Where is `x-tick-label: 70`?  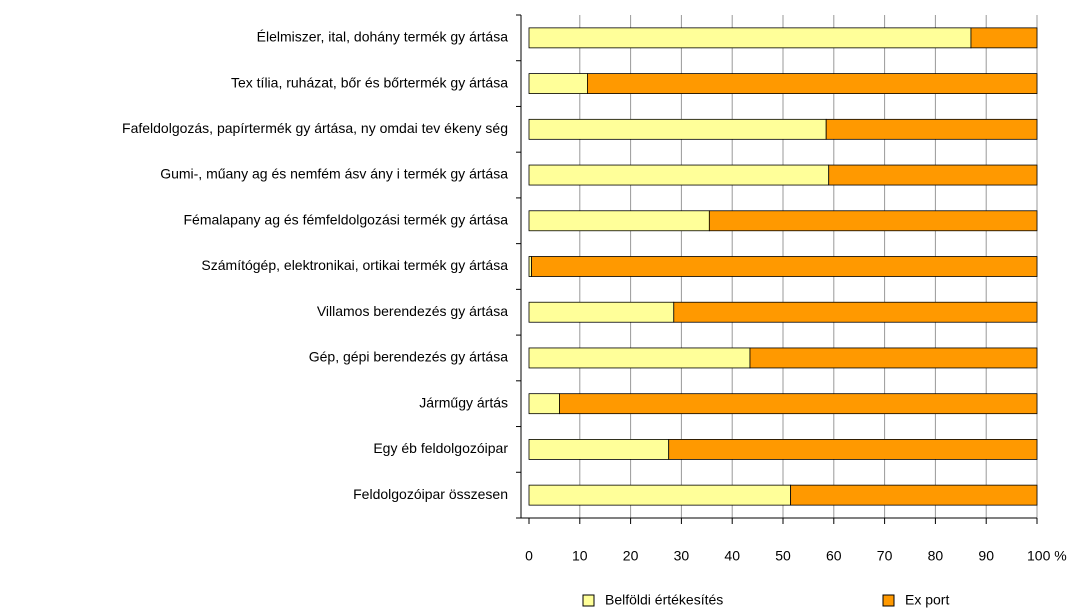 x-tick-label: 70 is located at coordinates (885, 556).